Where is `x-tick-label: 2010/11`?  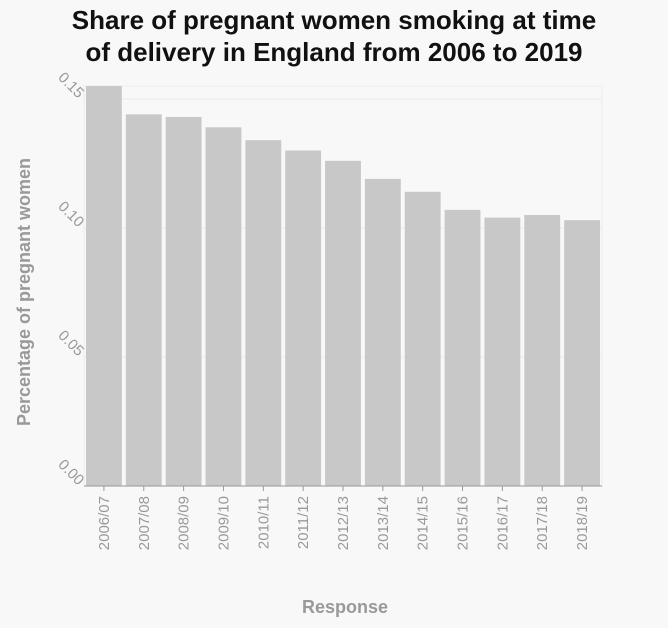 x-tick-label: 2010/11 is located at coordinates (263, 522).